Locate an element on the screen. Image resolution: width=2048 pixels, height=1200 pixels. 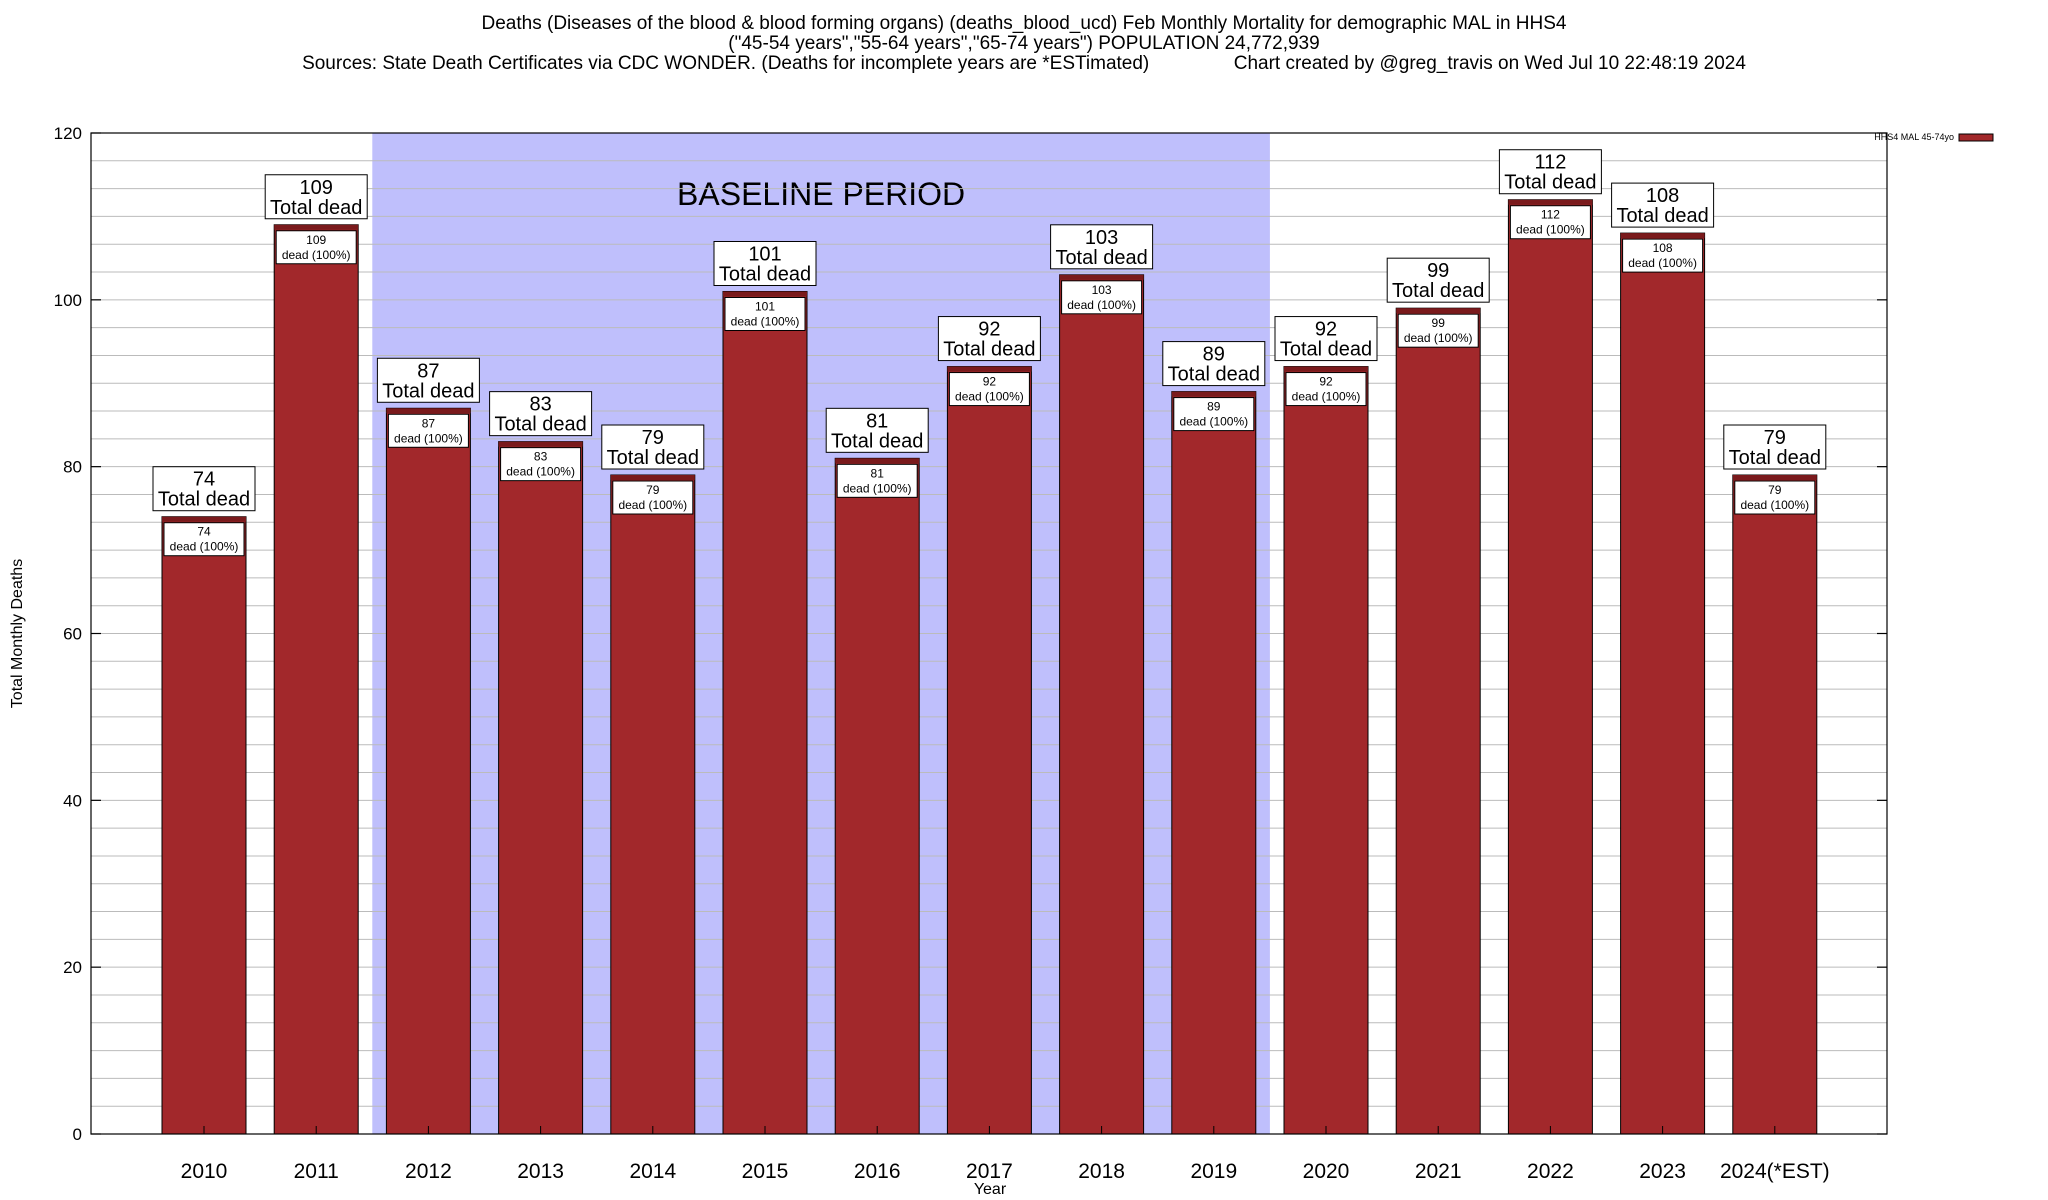
x-tick-label: 2024(*EST) is located at coordinates (1775, 1171).